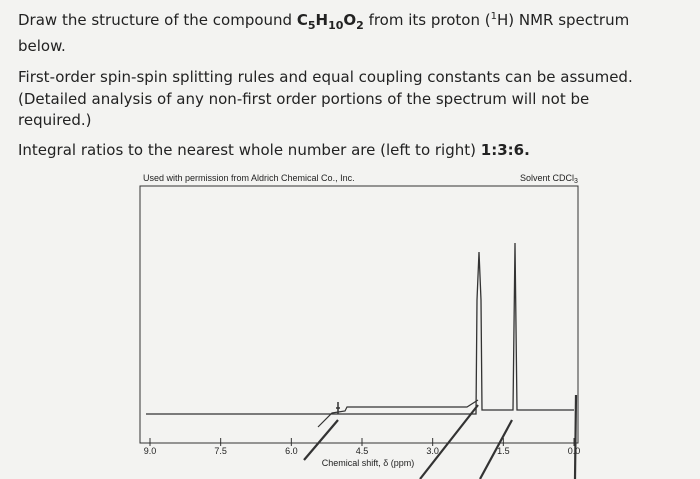 This screenshot has height=479, width=700. What do you see at coordinates (291, 451) in the screenshot?
I see `tick-label: 6.0` at bounding box center [291, 451].